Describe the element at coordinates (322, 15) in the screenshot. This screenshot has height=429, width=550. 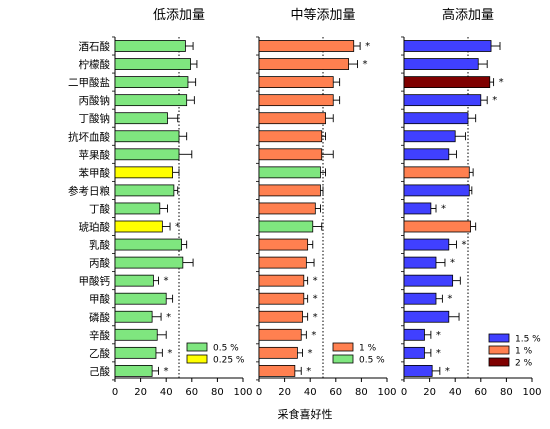
I see `panel-title: 中等添加量` at that location.